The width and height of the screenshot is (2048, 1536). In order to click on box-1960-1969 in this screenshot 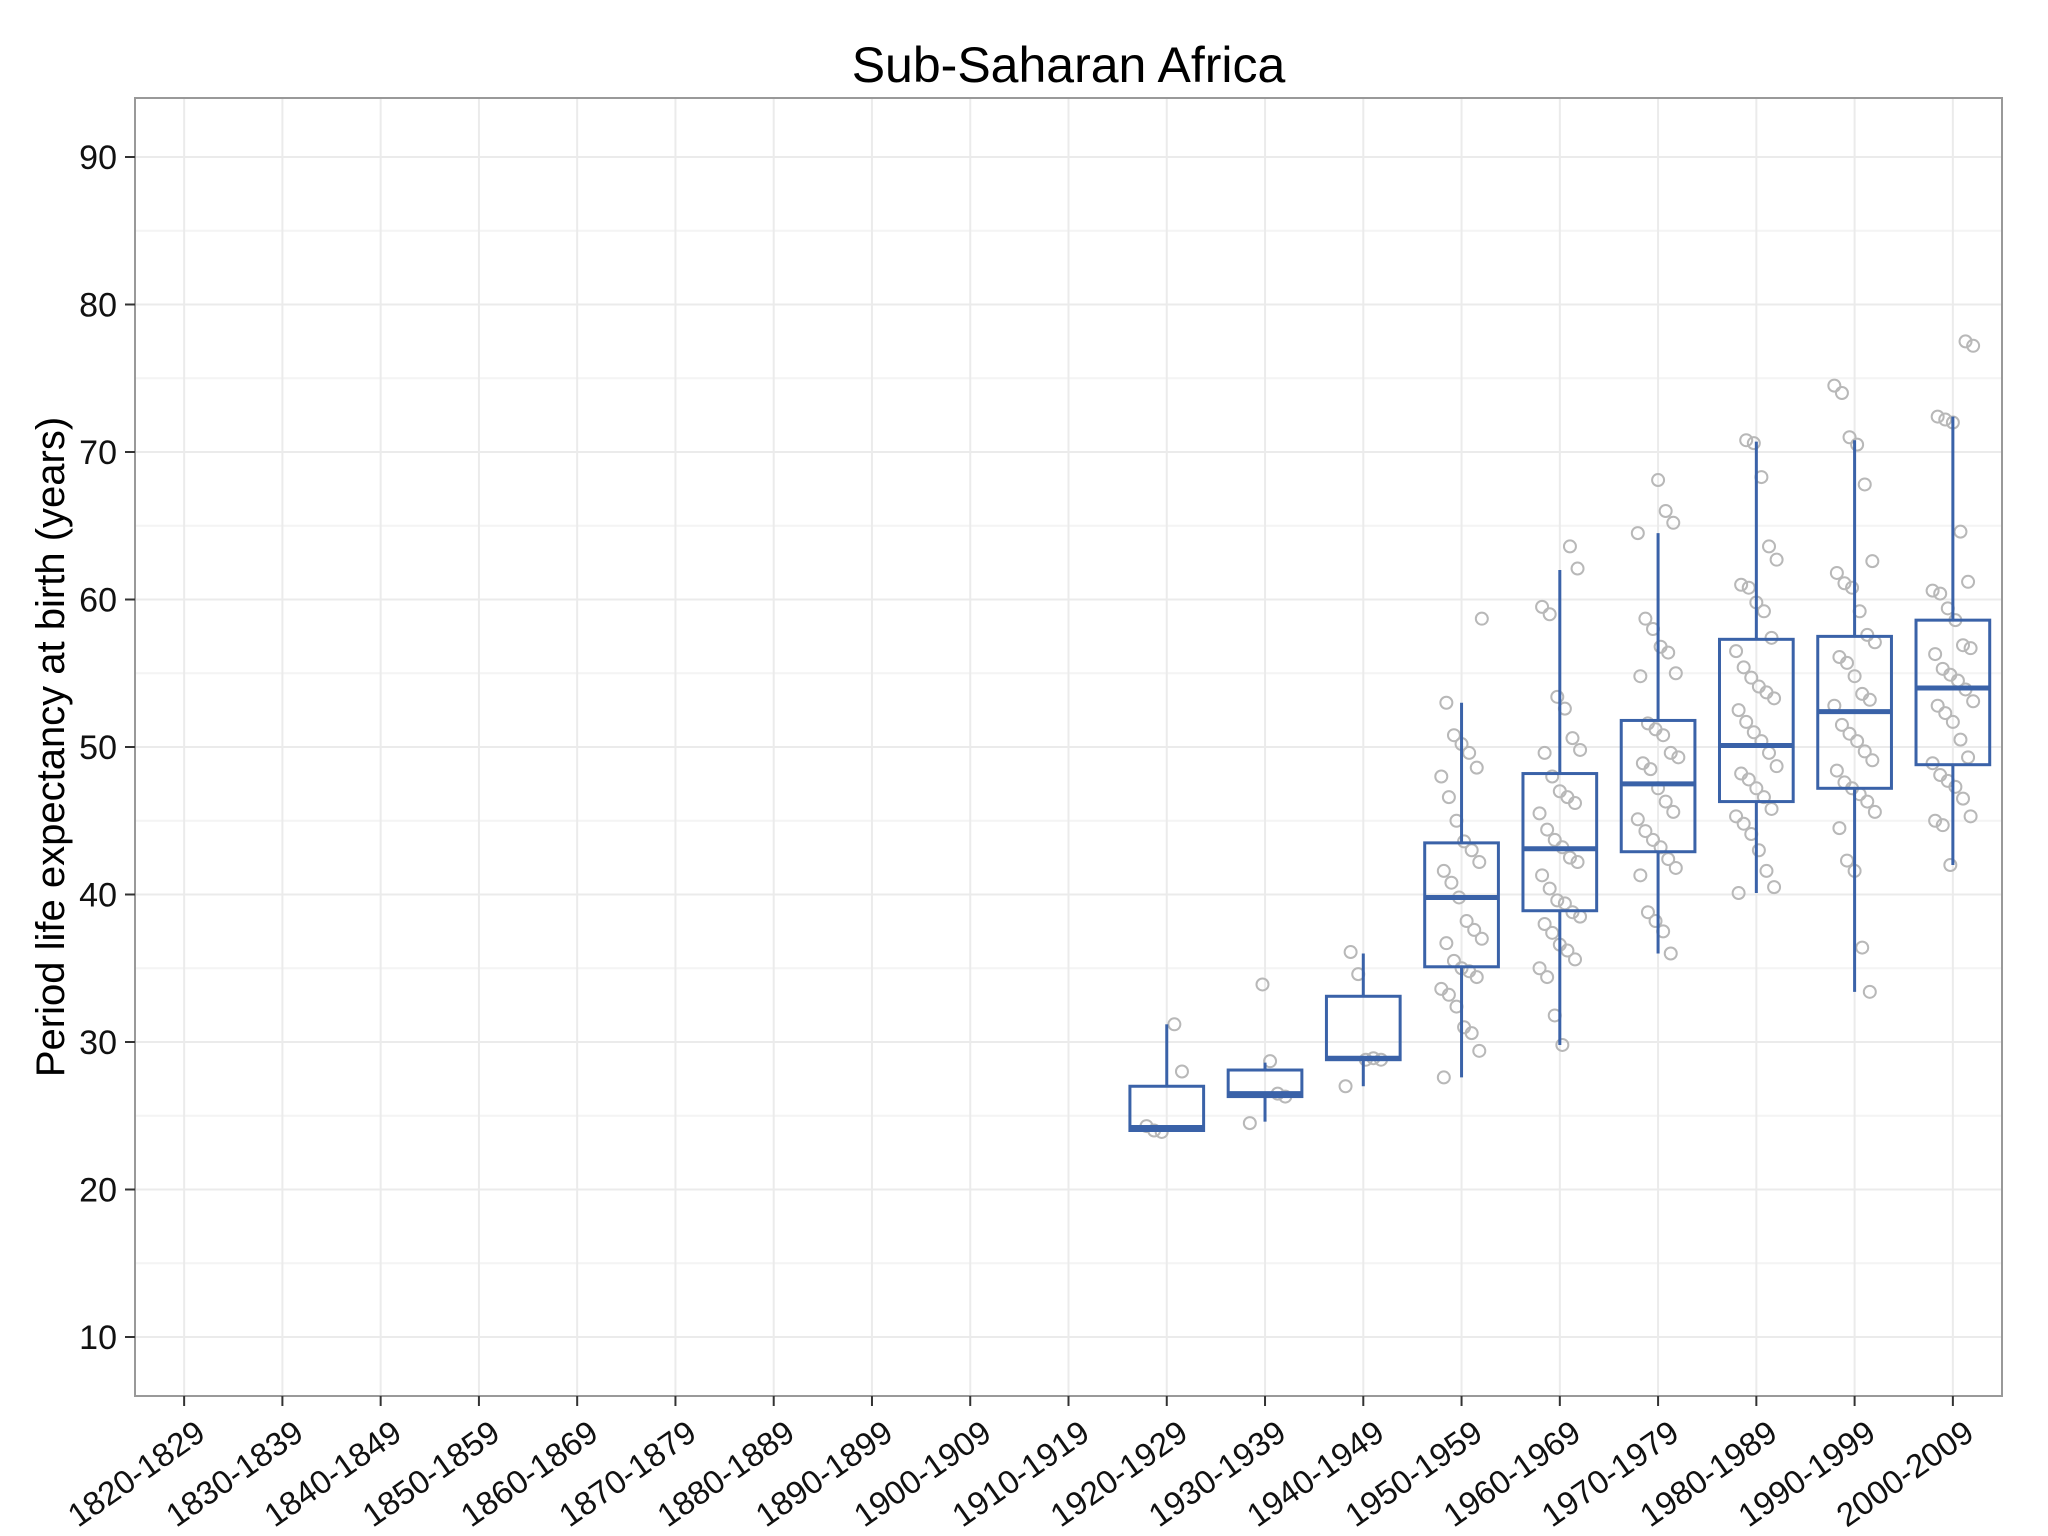, I will do `click(1560, 807)`.